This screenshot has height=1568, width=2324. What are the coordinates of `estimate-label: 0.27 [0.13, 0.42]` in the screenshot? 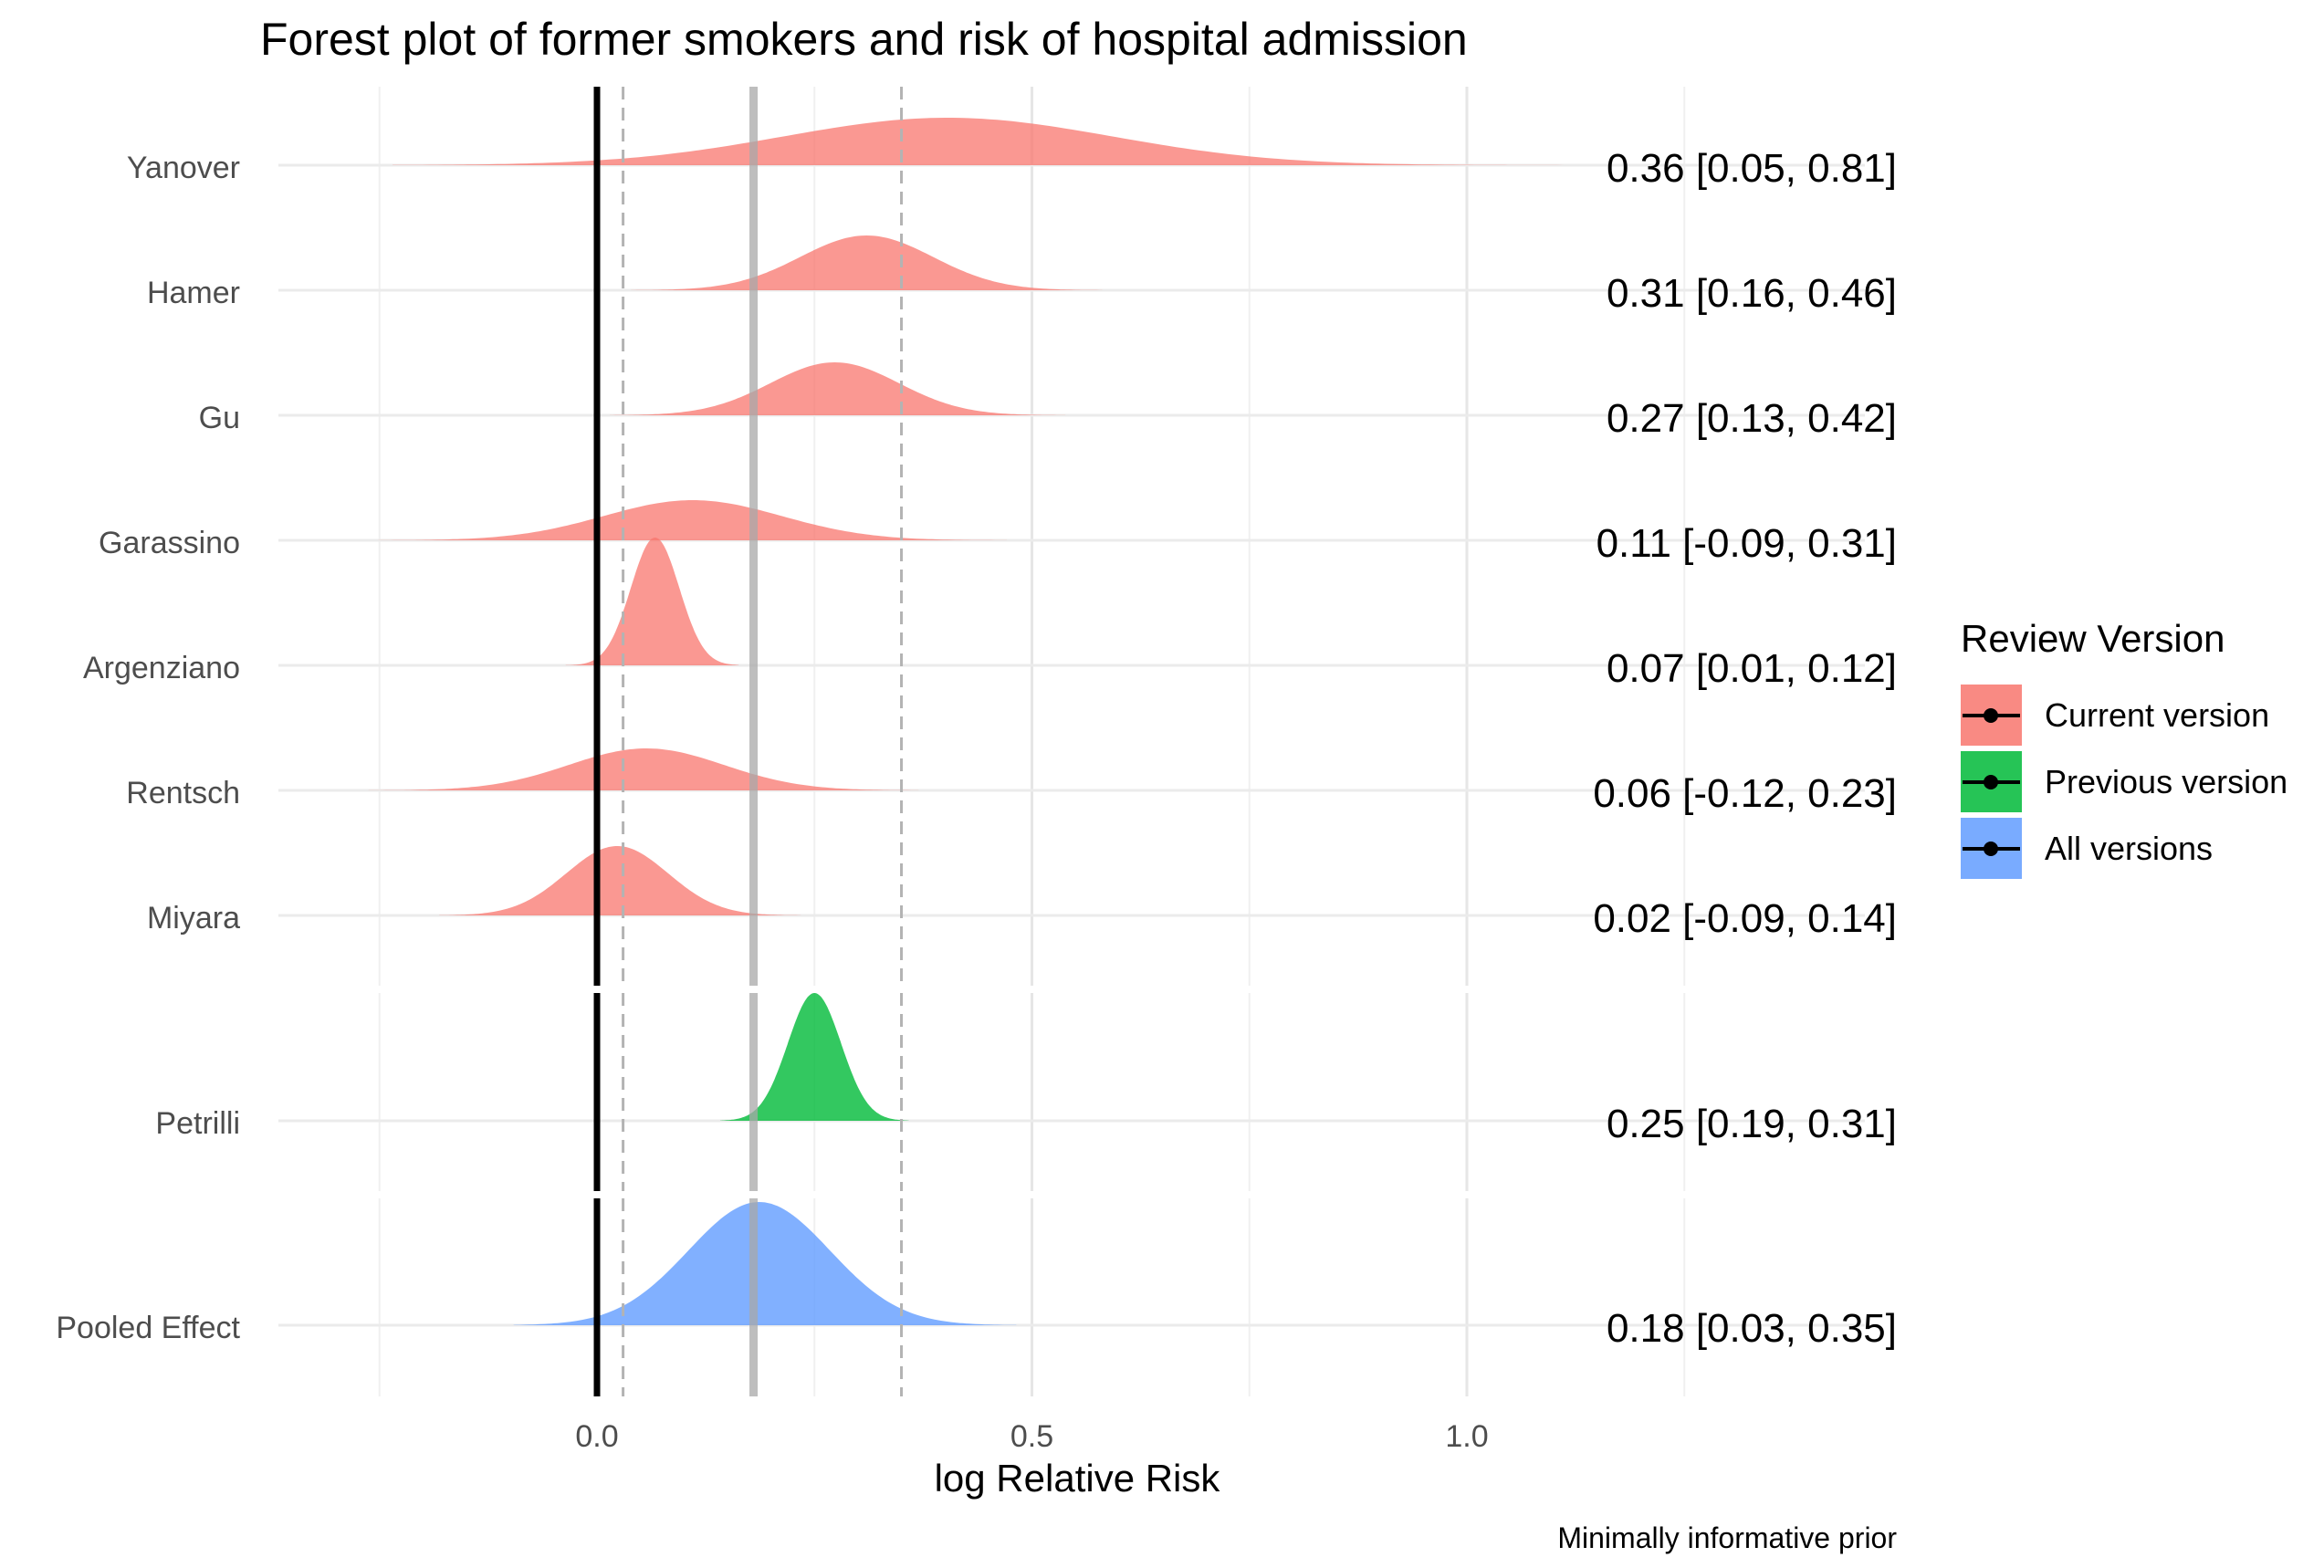 It's located at (1752, 418).